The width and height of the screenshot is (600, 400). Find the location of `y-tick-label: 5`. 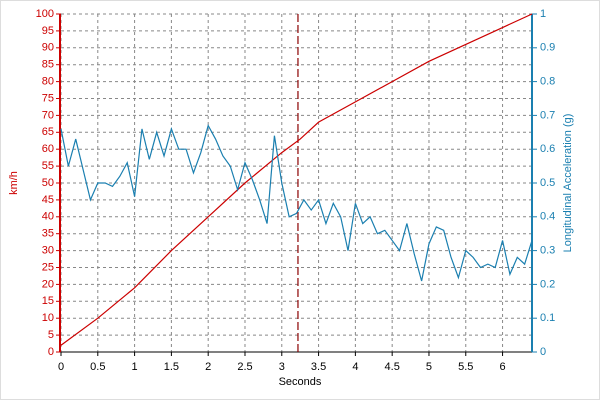

y-tick-label: 5 is located at coordinates (51, 335).